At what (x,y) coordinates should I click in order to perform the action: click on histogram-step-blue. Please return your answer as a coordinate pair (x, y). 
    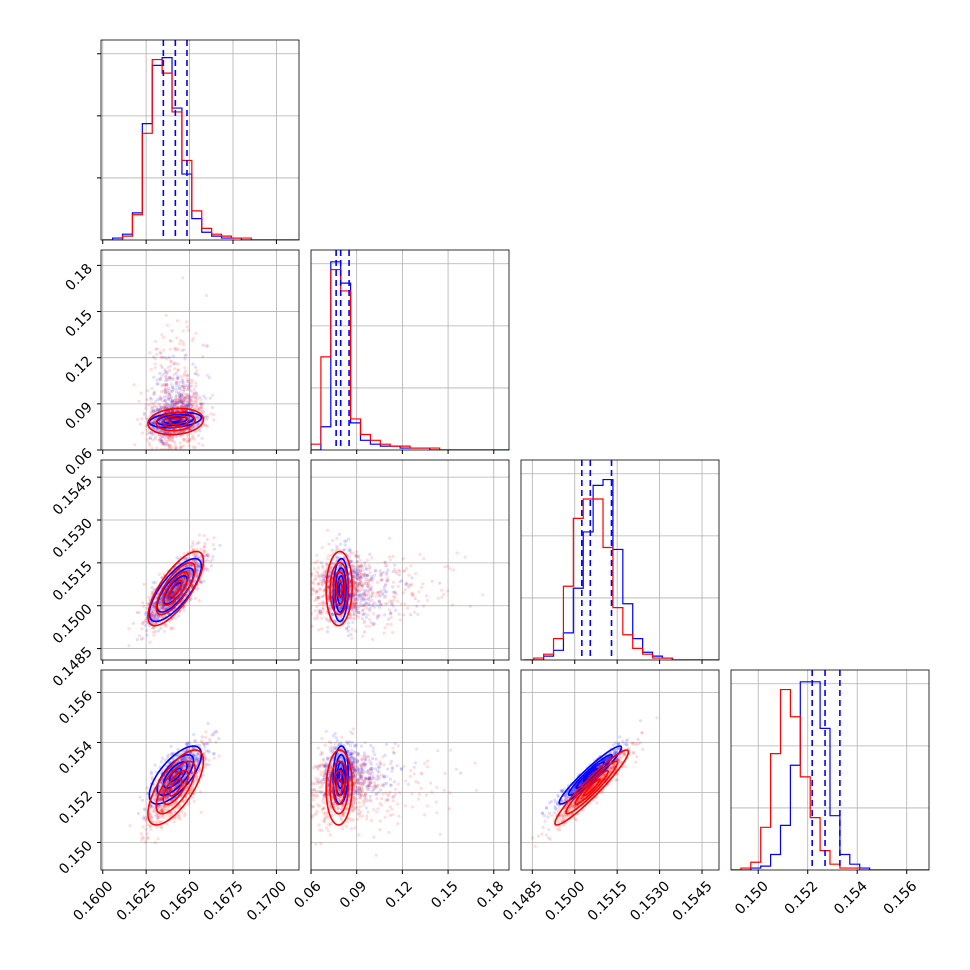
    Looking at the image, I should click on (410, 355).